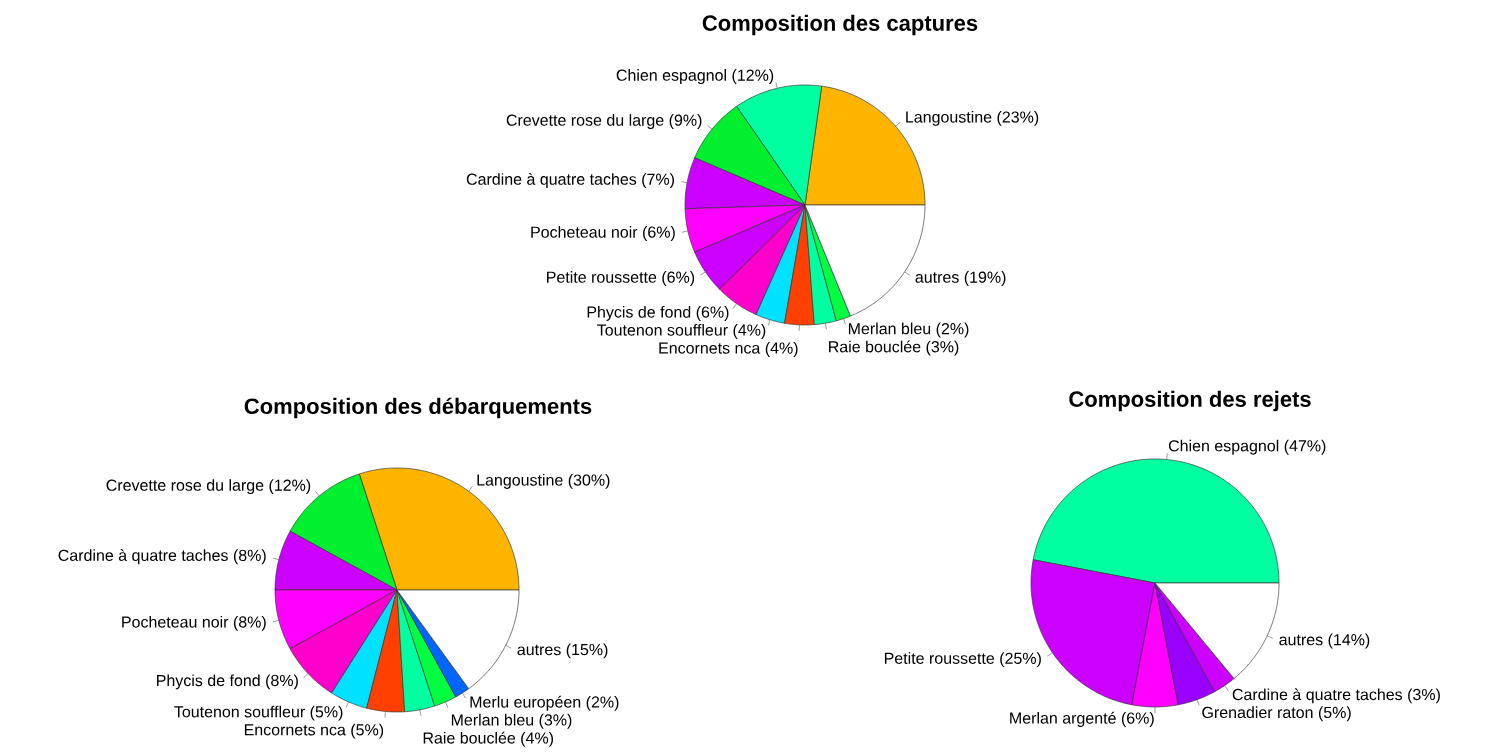 Image resolution: width=1489 pixels, height=756 pixels. Describe the element at coordinates (960, 278) in the screenshot. I see `slice-label: autres (19%)` at that location.